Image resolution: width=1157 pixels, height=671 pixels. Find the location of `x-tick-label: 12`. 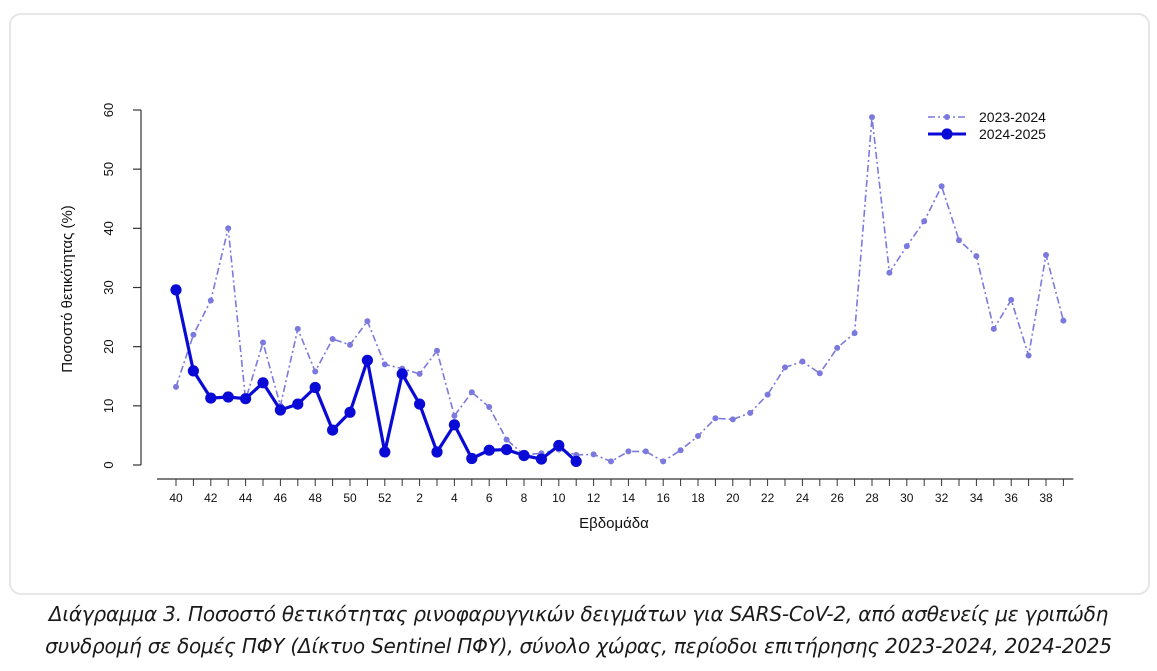

x-tick-label: 12 is located at coordinates (594, 498).